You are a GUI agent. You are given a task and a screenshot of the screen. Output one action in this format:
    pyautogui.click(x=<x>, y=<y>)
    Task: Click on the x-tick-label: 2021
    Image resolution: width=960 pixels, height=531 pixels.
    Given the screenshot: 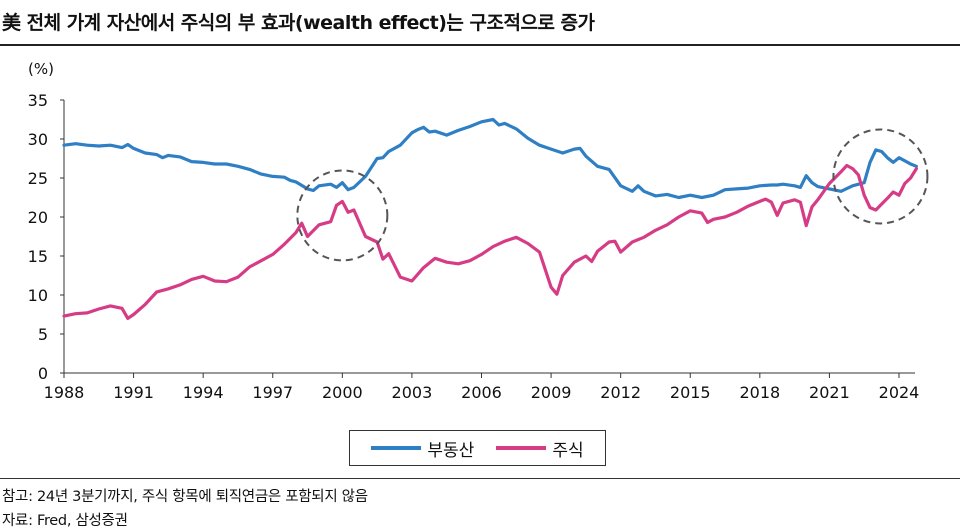 What is the action you would take?
    pyautogui.click(x=829, y=392)
    